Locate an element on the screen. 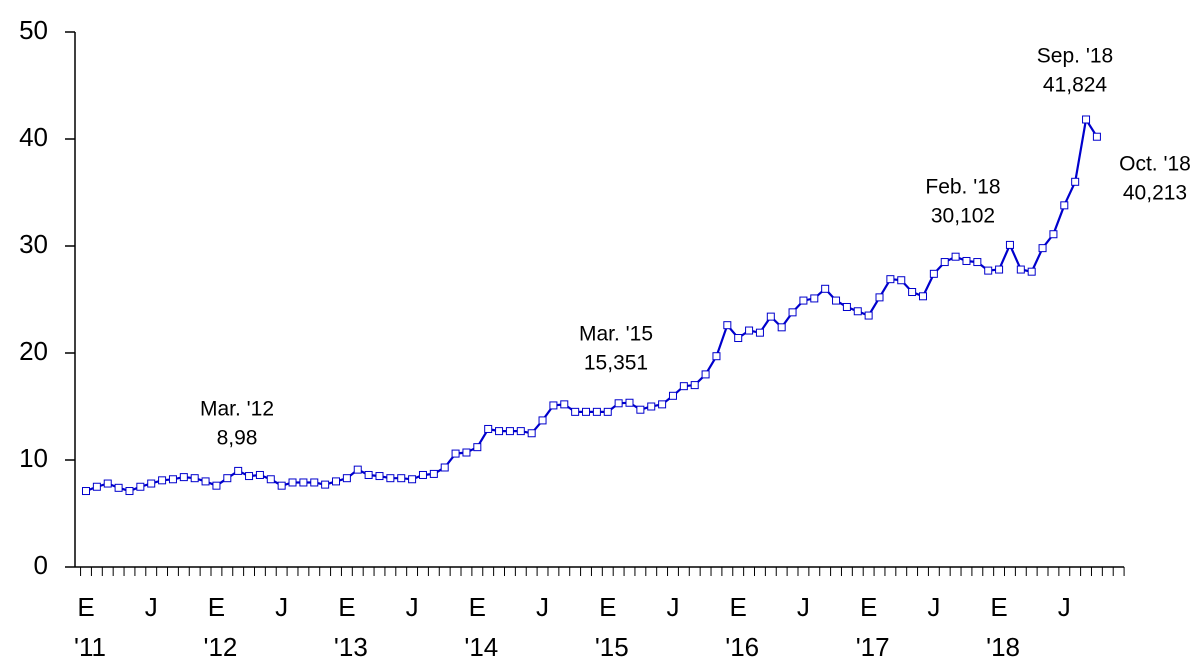  annotation-value: 40,213 is located at coordinates (1155, 193).